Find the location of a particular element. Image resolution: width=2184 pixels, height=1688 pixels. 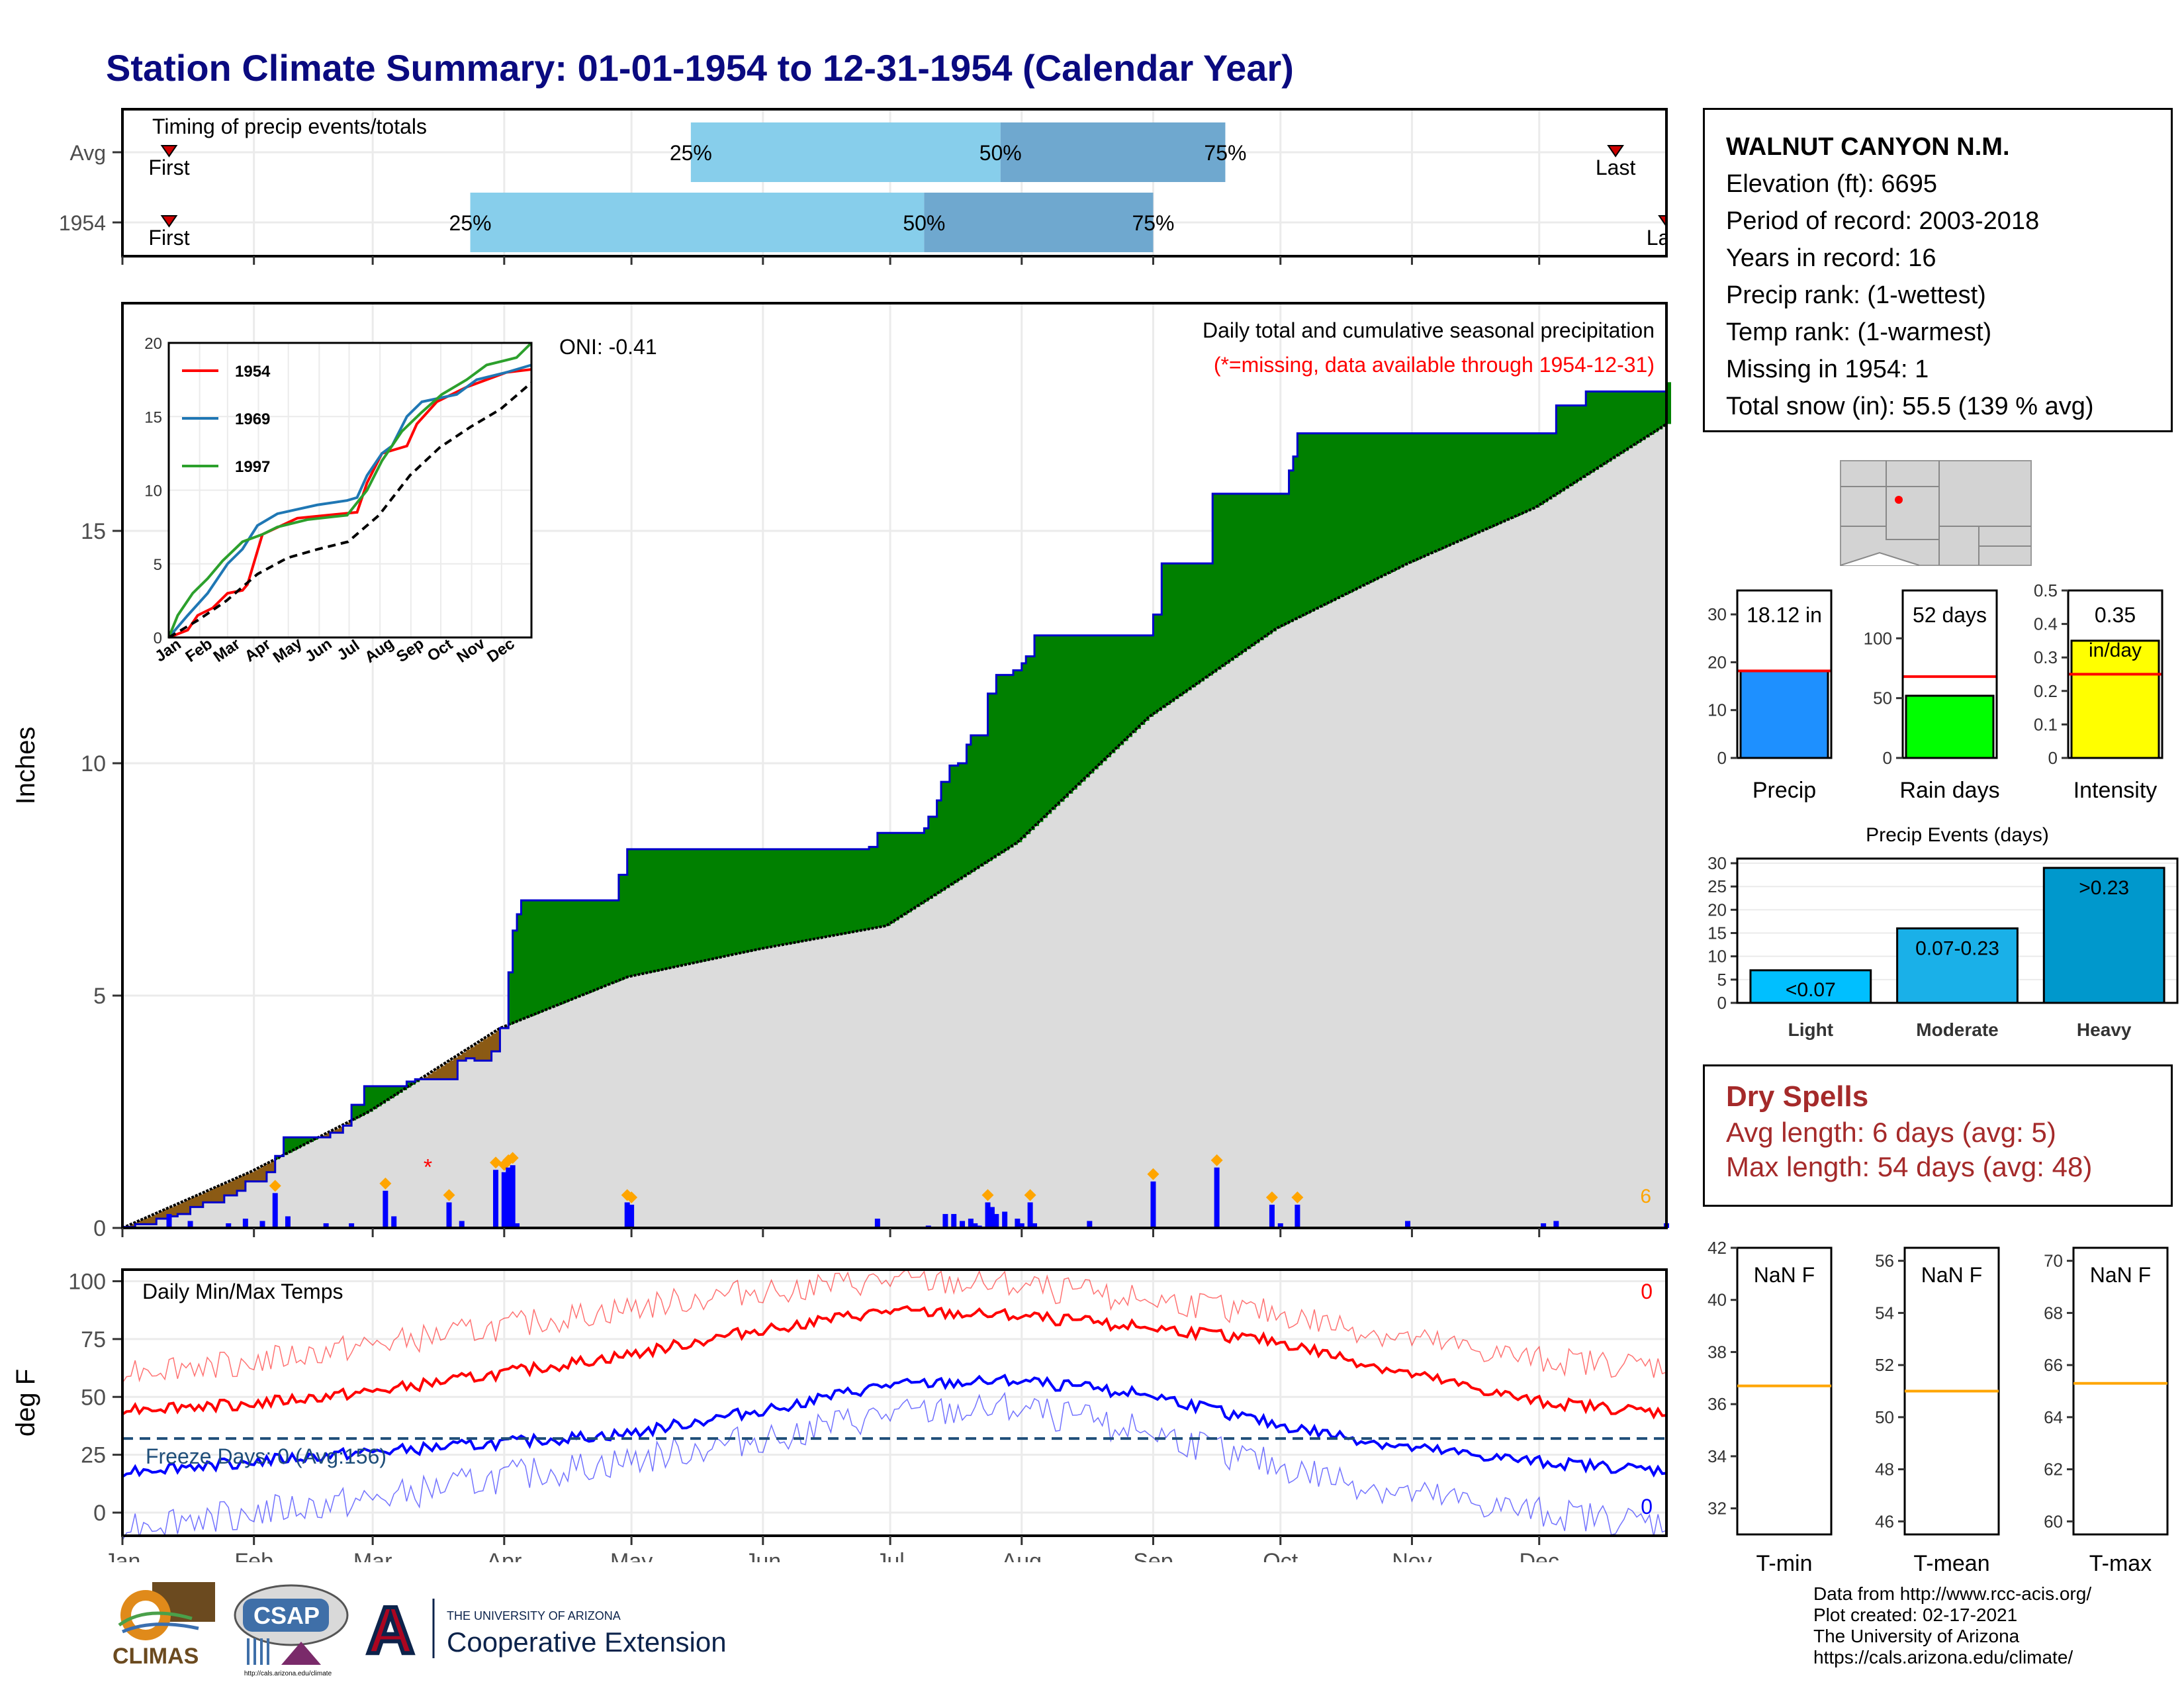

missing-data-marker: * is located at coordinates (428, 1167).